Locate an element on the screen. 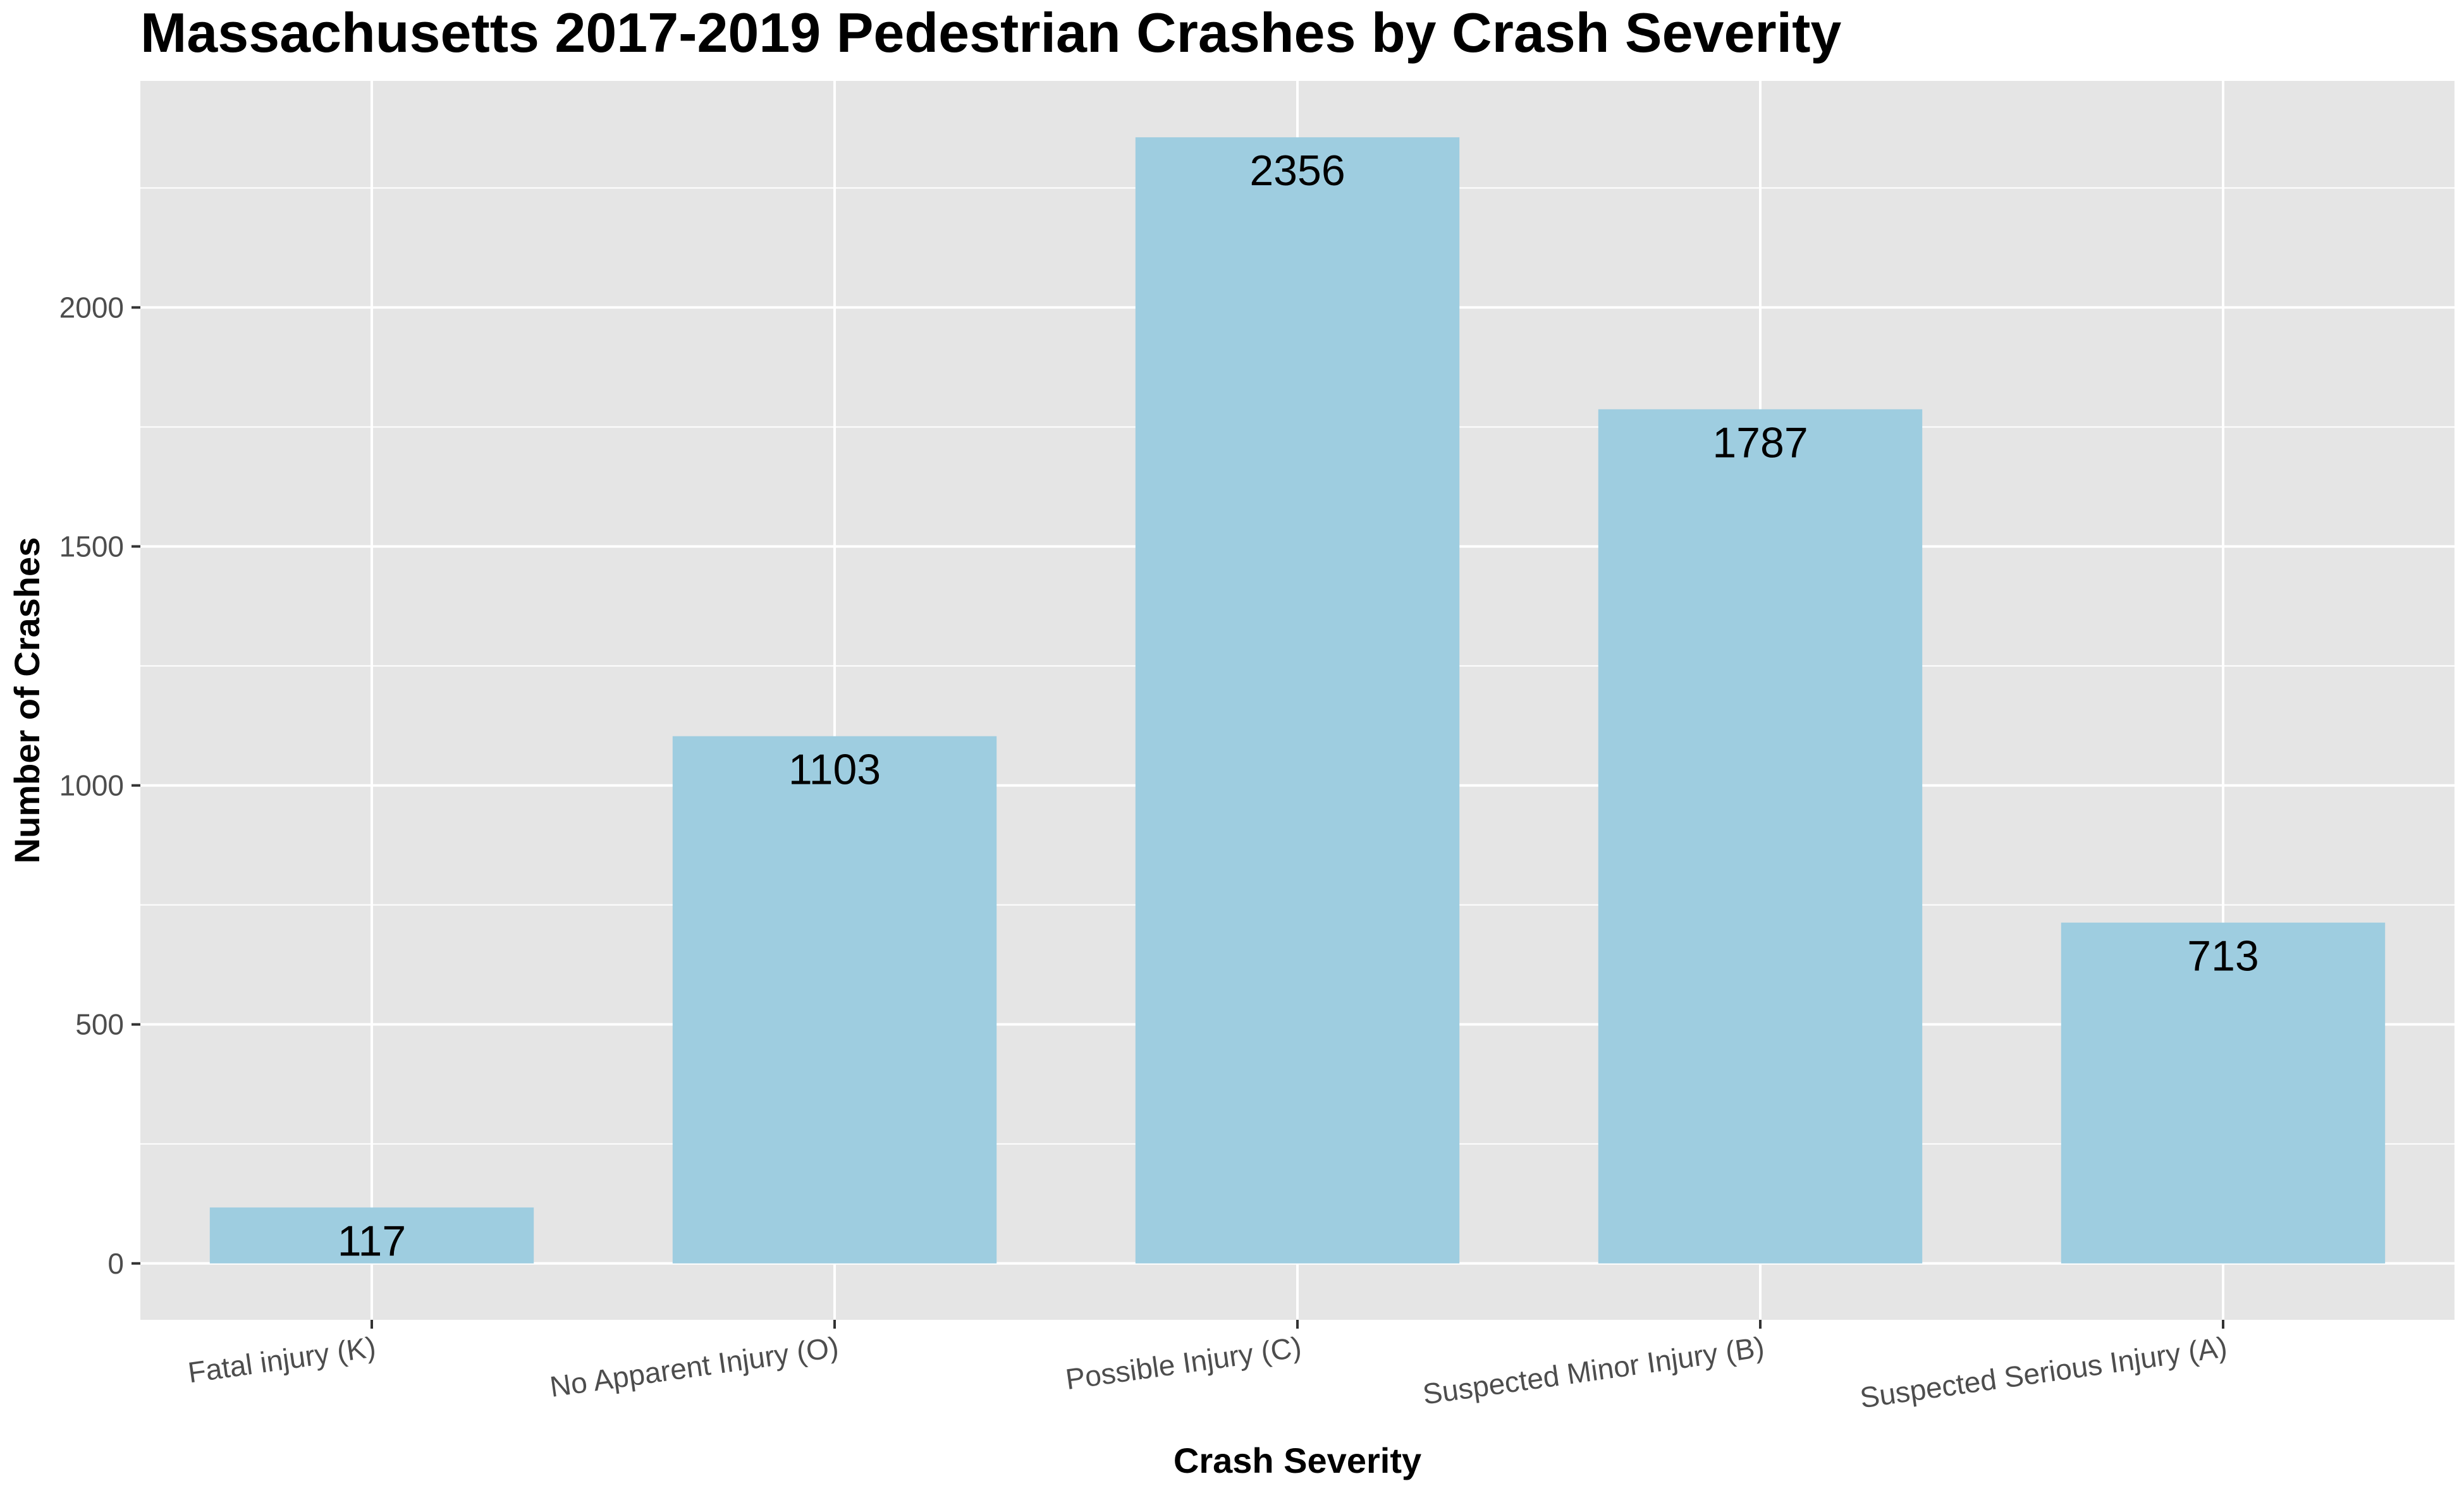 The width and height of the screenshot is (2464, 1493). x-tick-label: Fatal injury (K) is located at coordinates (281, 1359).